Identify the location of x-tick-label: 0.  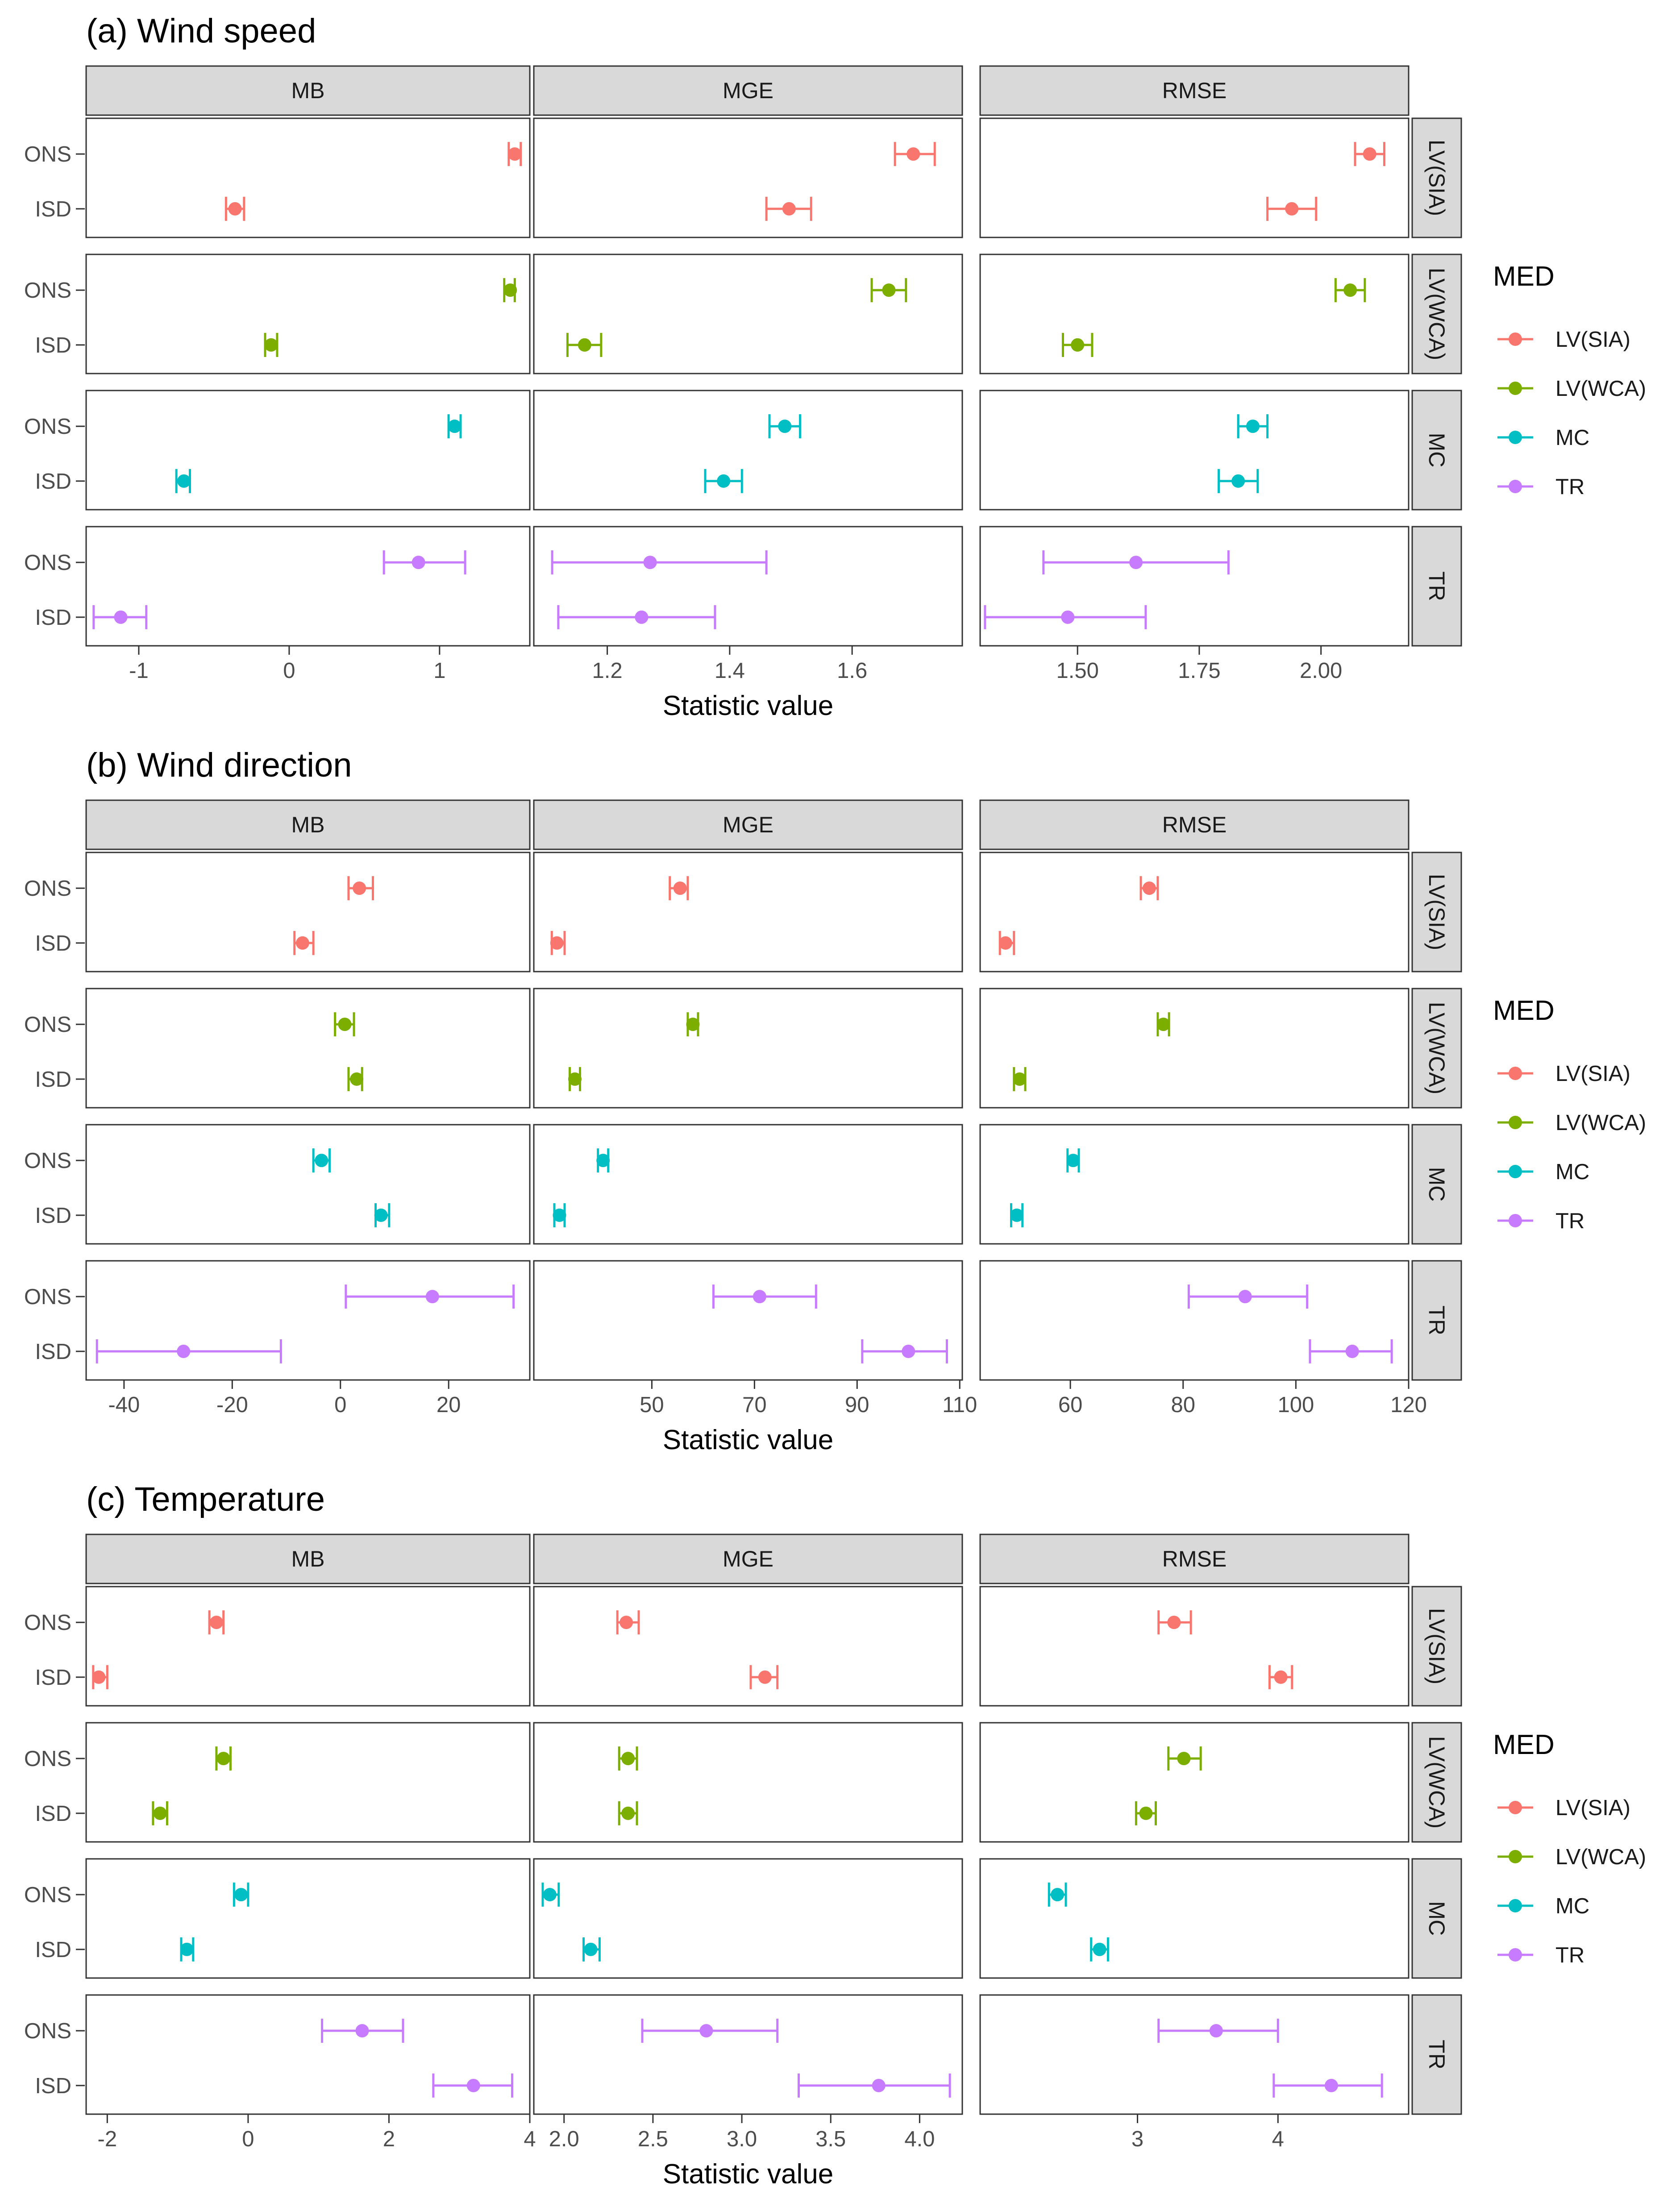
(340, 1405).